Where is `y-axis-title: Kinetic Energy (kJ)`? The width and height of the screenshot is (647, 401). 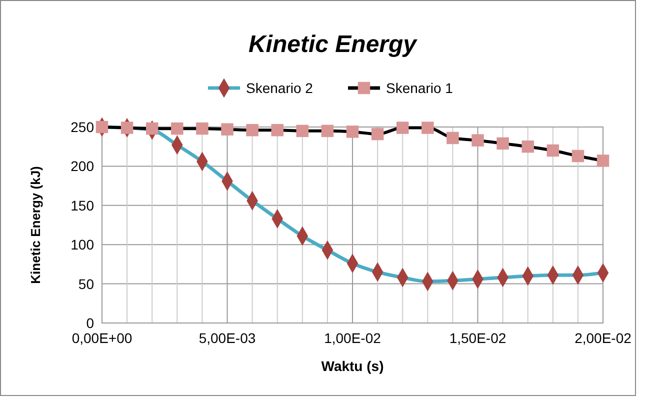 y-axis-title: Kinetic Energy (kJ) is located at coordinates (35, 225).